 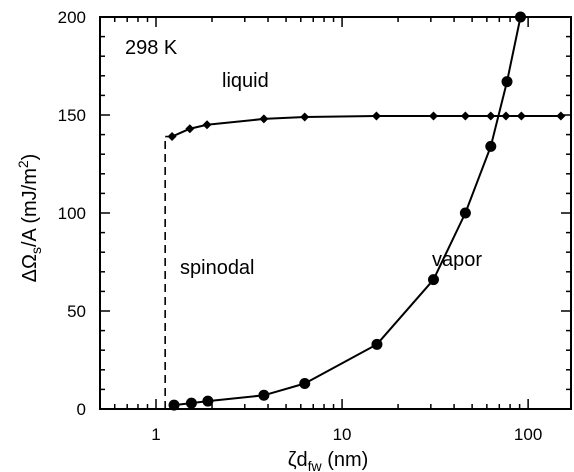 What do you see at coordinates (72, 115) in the screenshot?
I see `y-tick-label: 150` at bounding box center [72, 115].